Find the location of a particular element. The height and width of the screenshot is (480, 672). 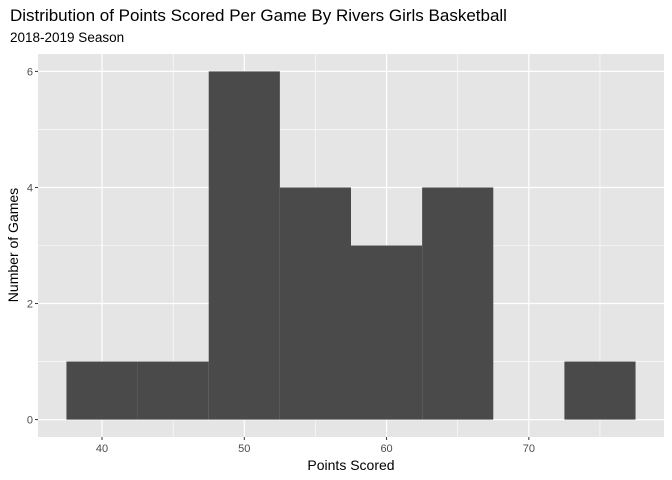

x-axis-title: Points Scored is located at coordinates (350, 465).